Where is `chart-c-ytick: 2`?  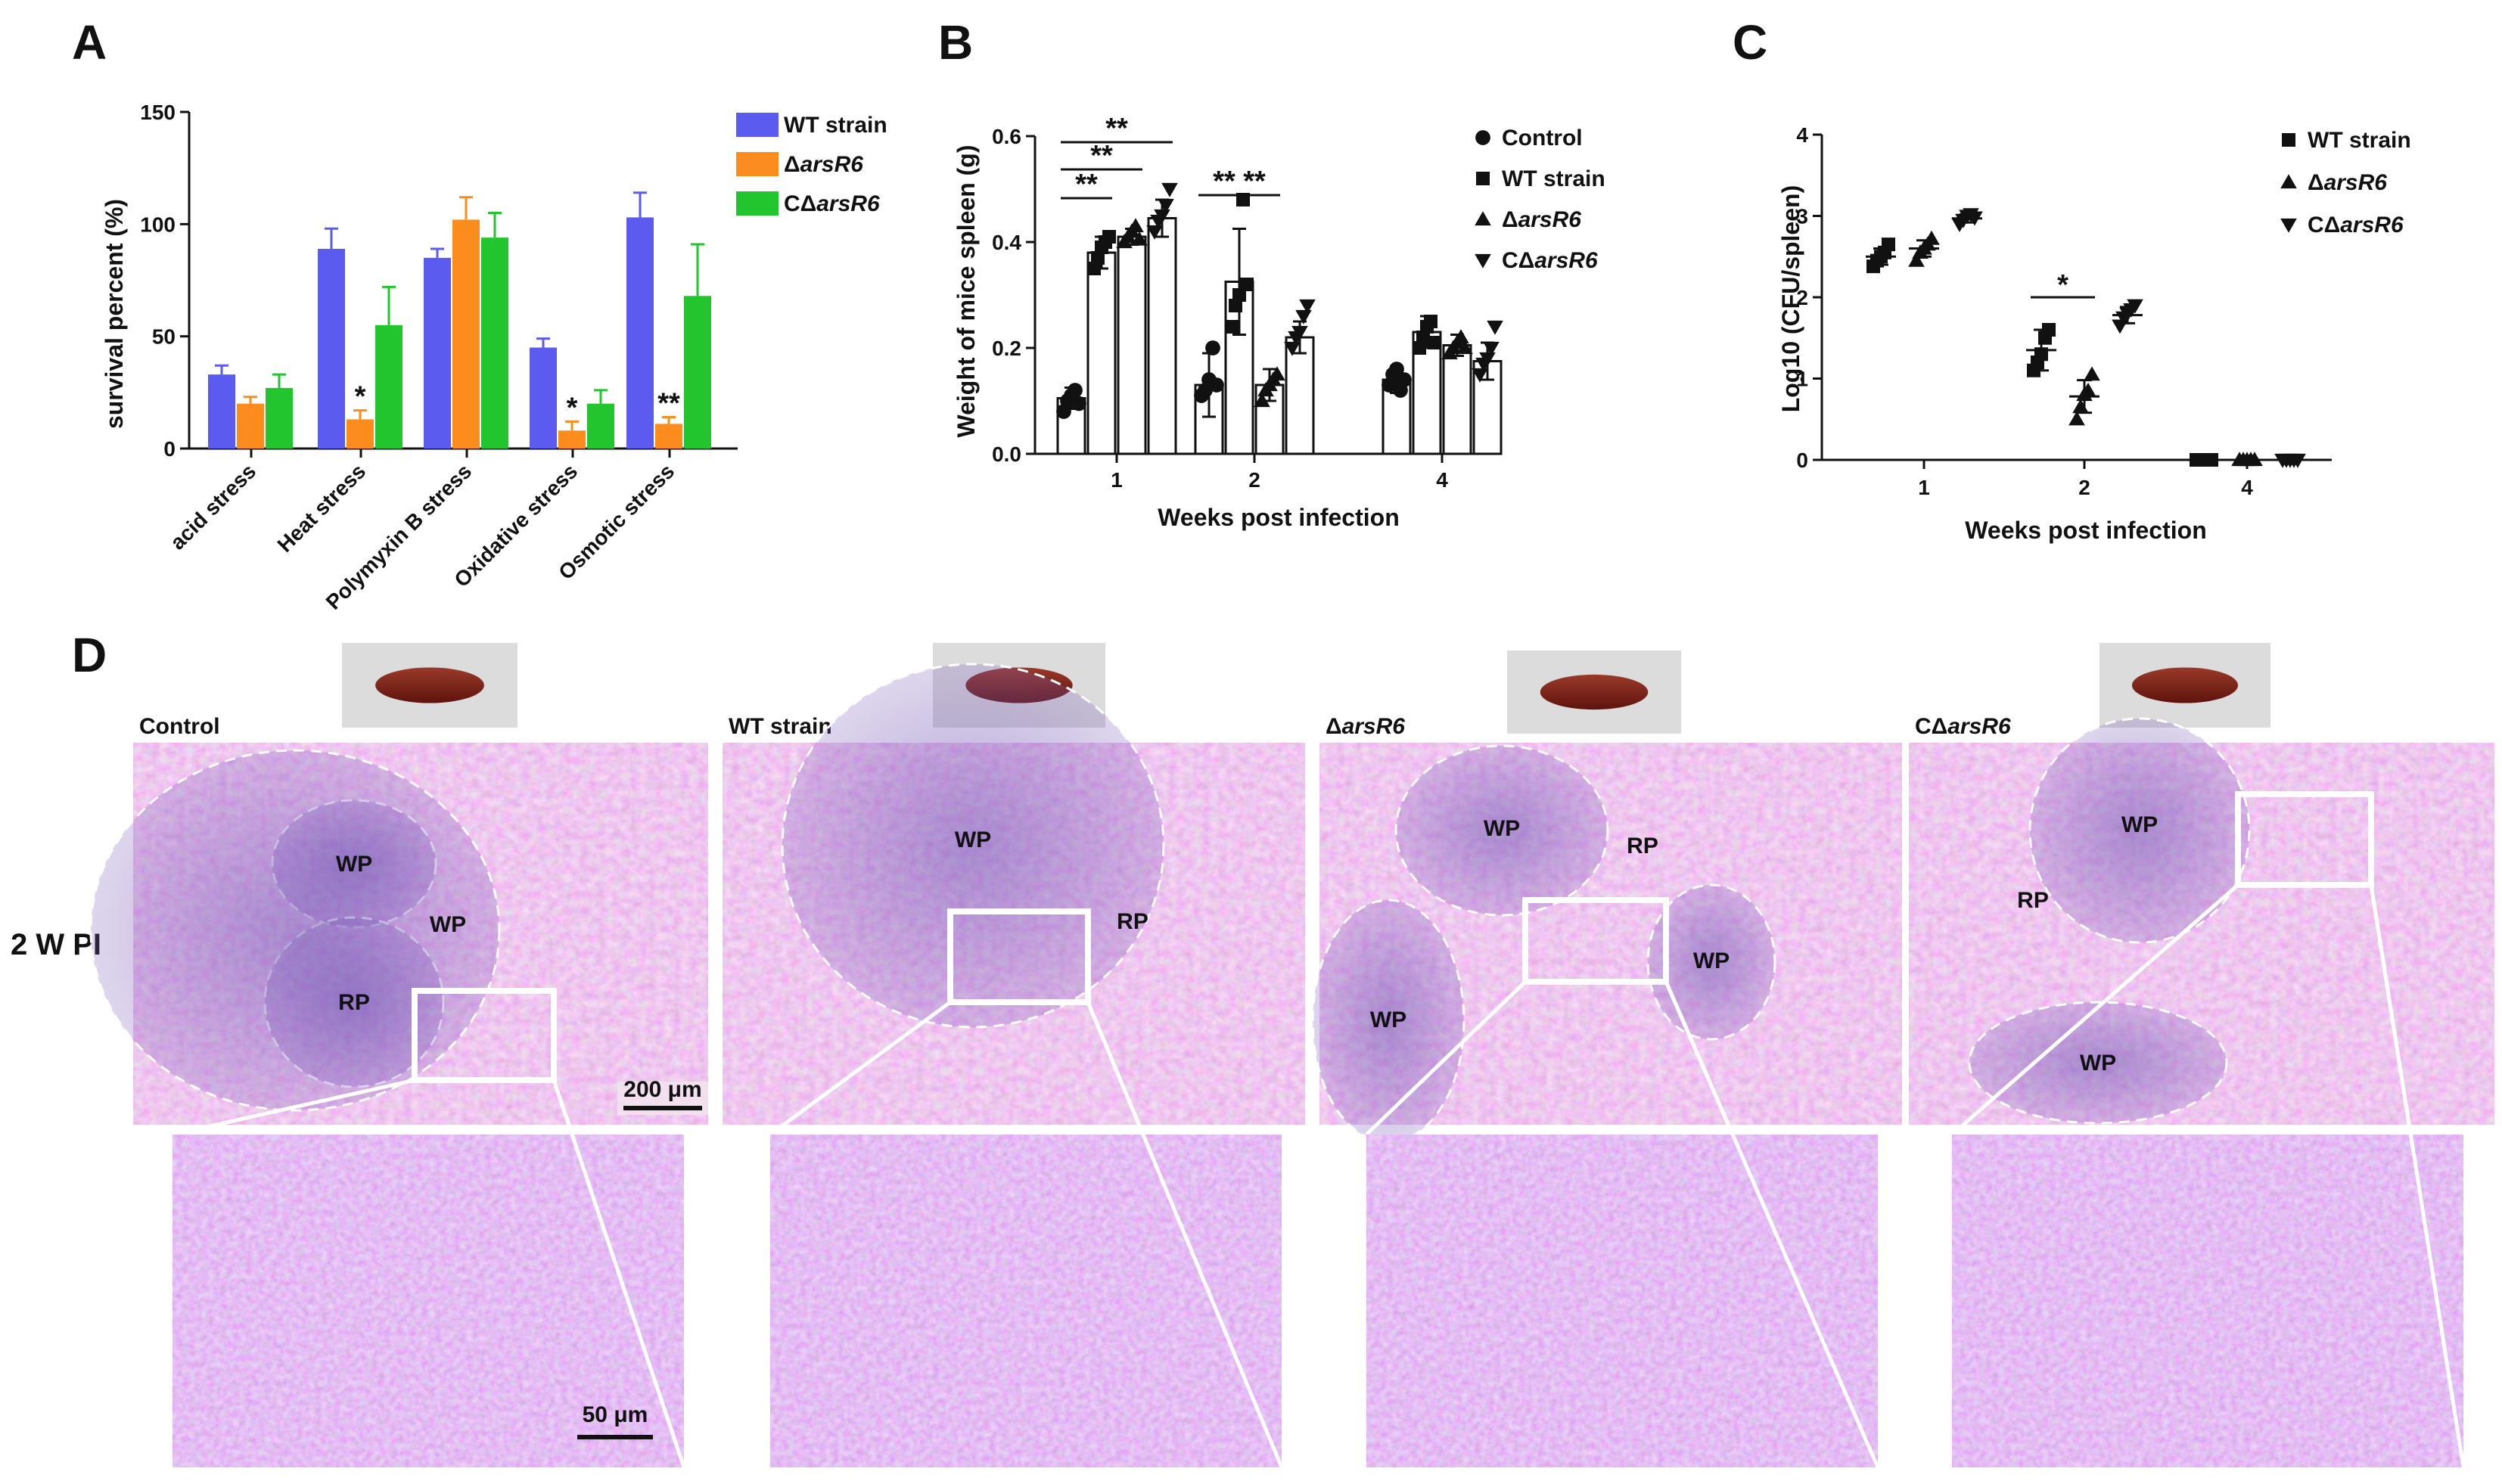 chart-c-ytick: 2 is located at coordinates (1802, 297).